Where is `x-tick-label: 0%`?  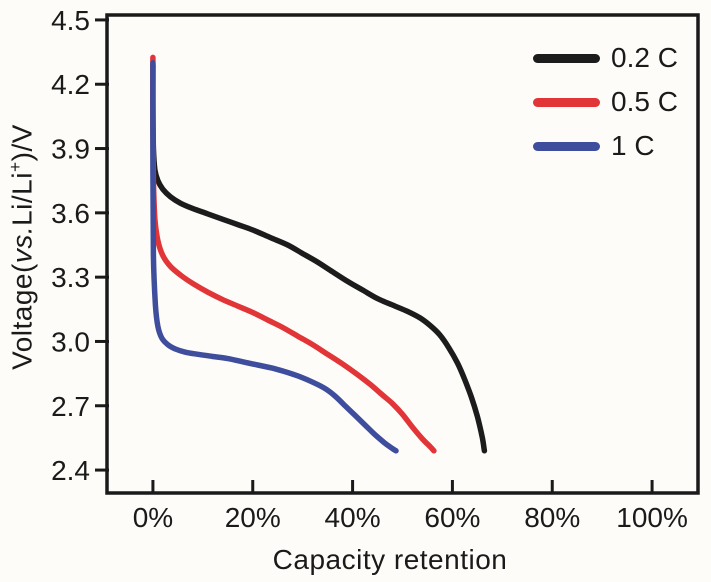
x-tick-label: 0% is located at coordinates (153, 517).